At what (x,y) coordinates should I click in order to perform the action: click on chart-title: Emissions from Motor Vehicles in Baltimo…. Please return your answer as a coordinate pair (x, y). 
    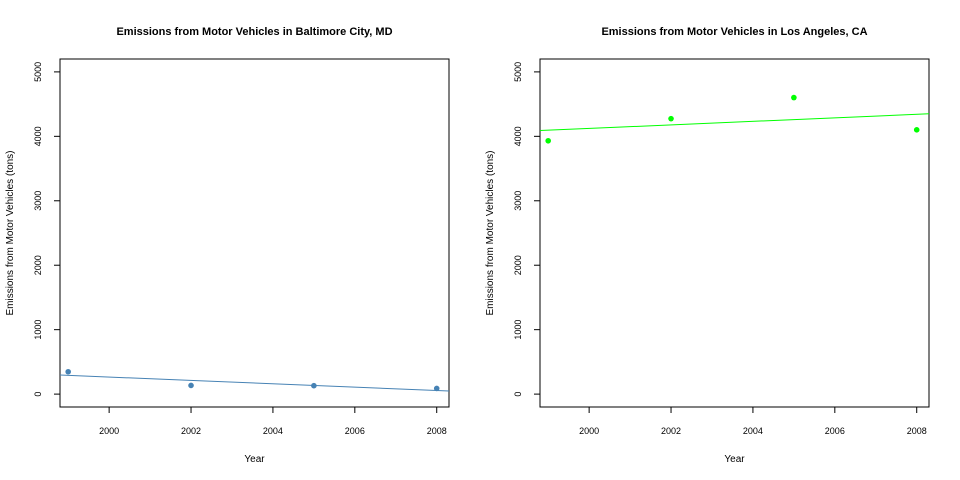
    Looking at the image, I should click on (254, 32).